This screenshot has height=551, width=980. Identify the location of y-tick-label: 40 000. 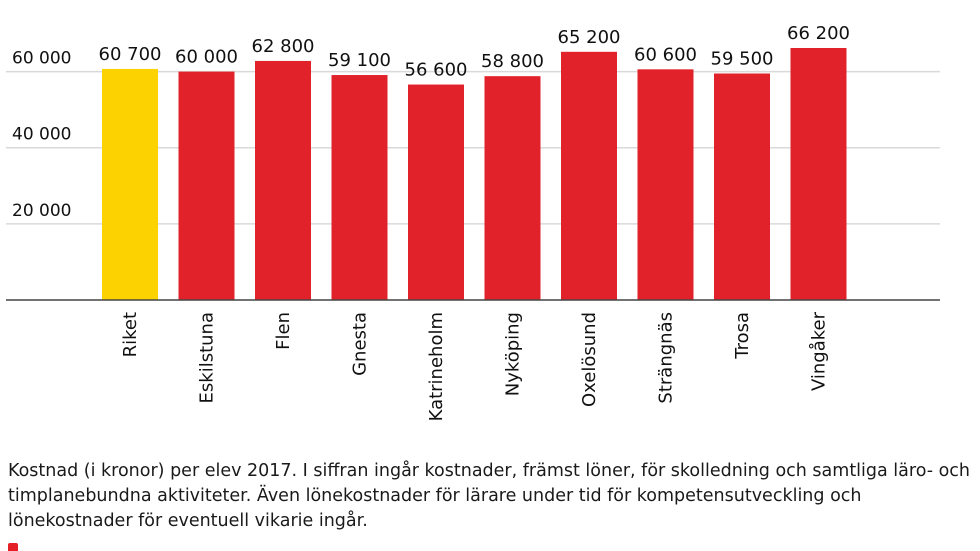
(41, 135).